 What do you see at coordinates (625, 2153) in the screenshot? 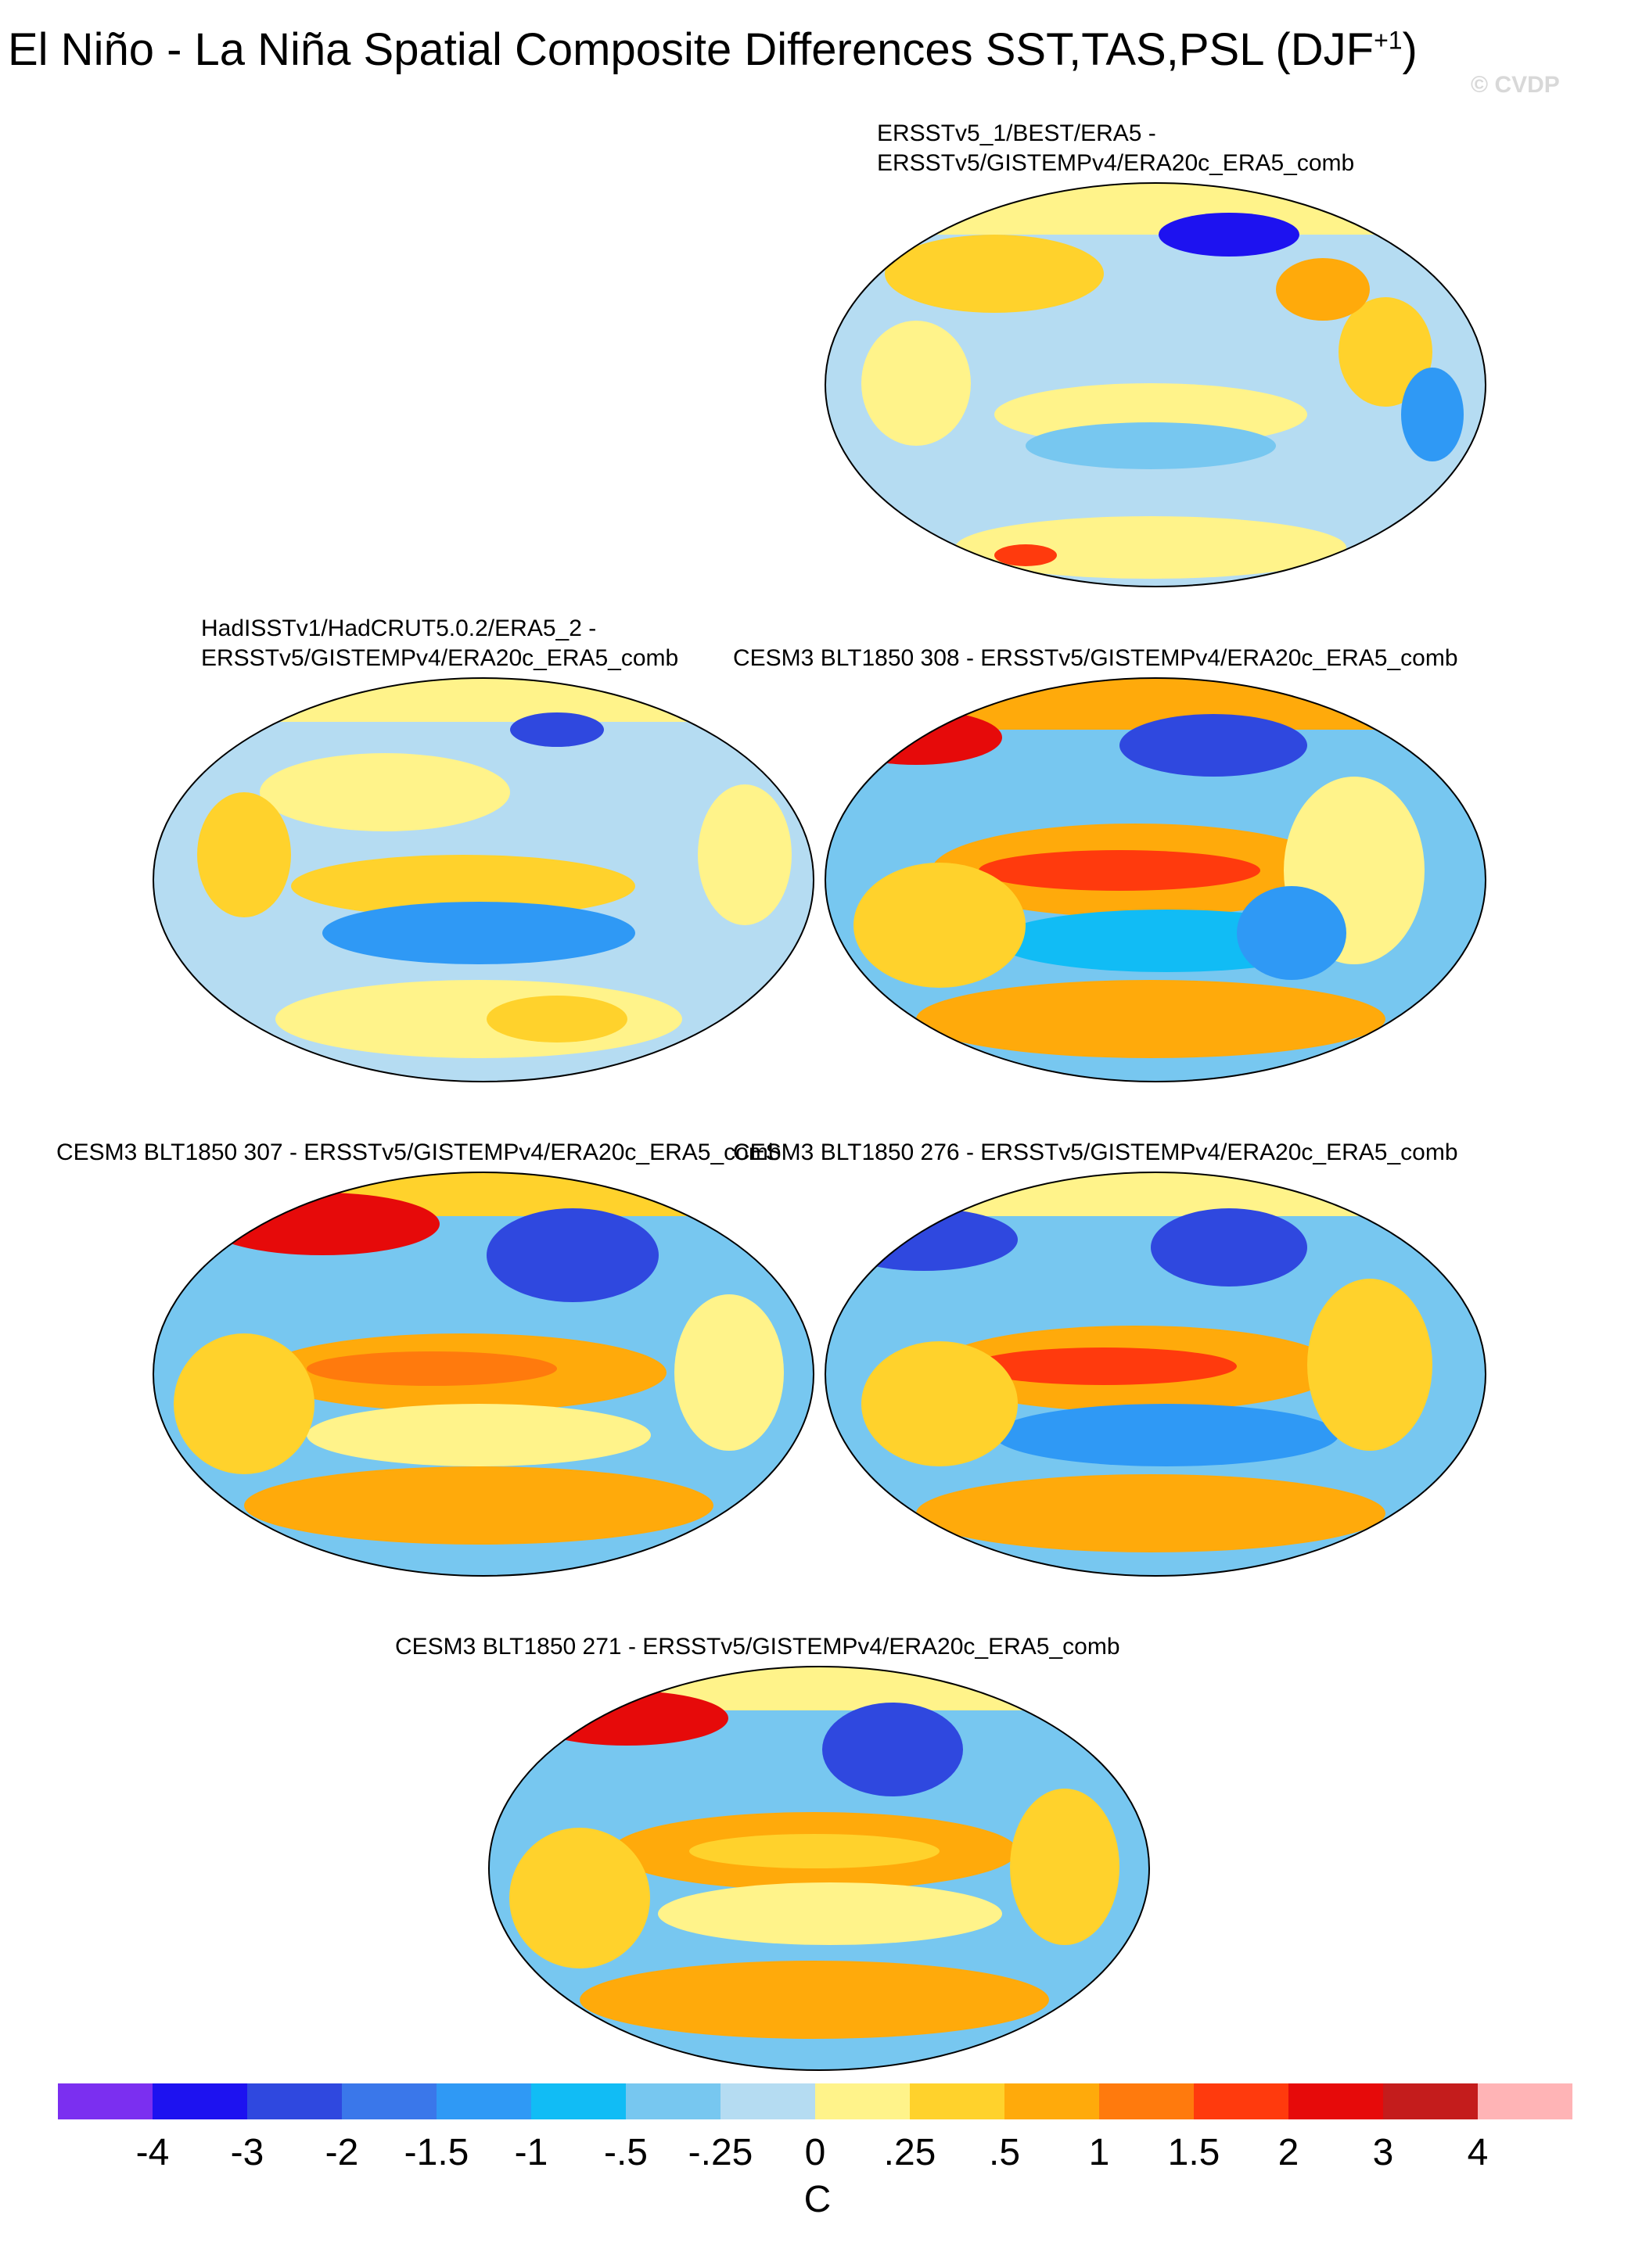
I see `colorbar-tick-label: -.5` at bounding box center [625, 2153].